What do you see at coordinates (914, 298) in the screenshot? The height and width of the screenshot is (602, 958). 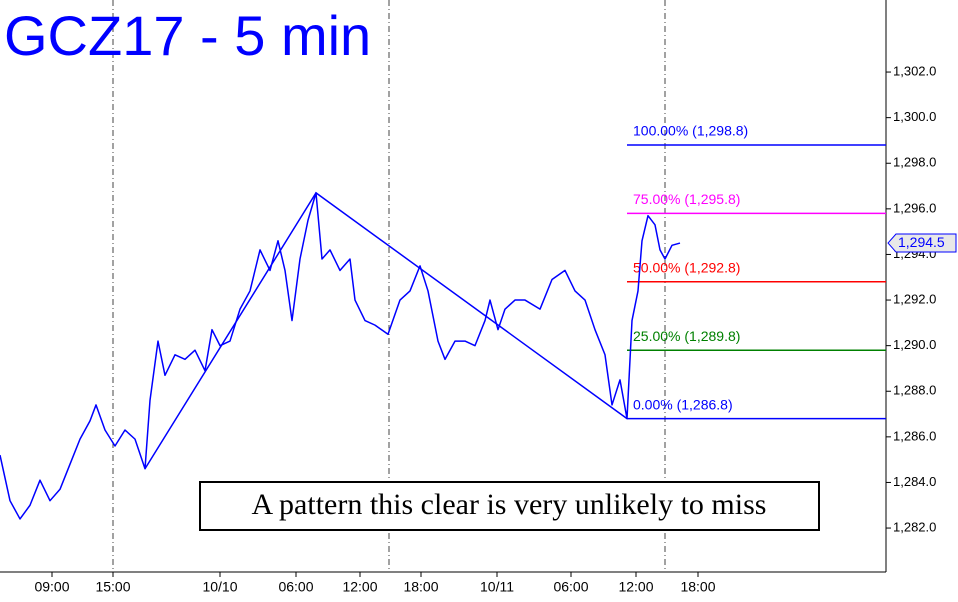 I see `y-tick-label: 1,292.0` at bounding box center [914, 298].